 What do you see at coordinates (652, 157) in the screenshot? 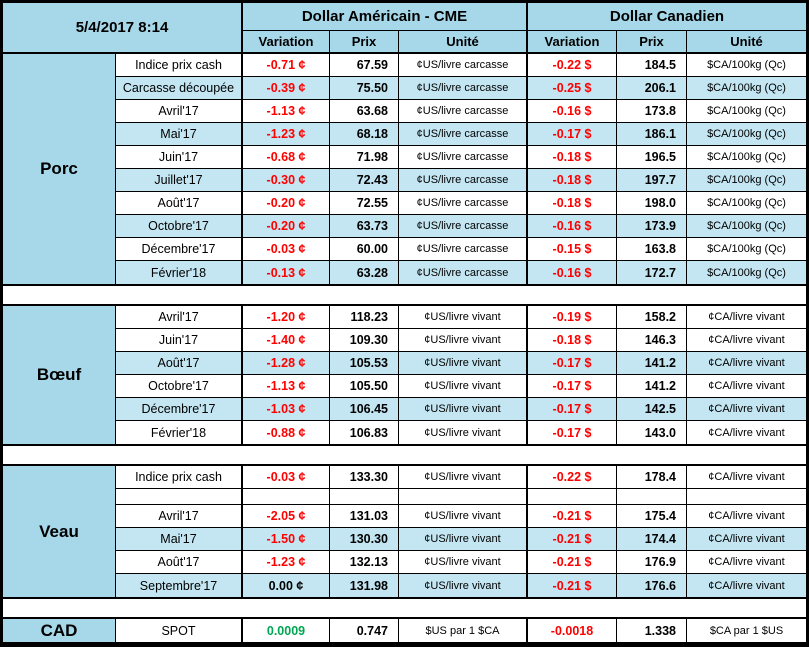
I see `cad-price-cell: 196.5` at bounding box center [652, 157].